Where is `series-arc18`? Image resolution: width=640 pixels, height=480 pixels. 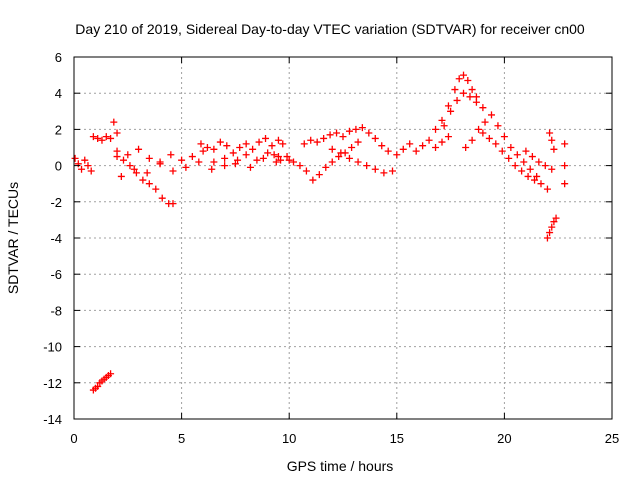
series-arc18 is located at coordinates (557, 158).